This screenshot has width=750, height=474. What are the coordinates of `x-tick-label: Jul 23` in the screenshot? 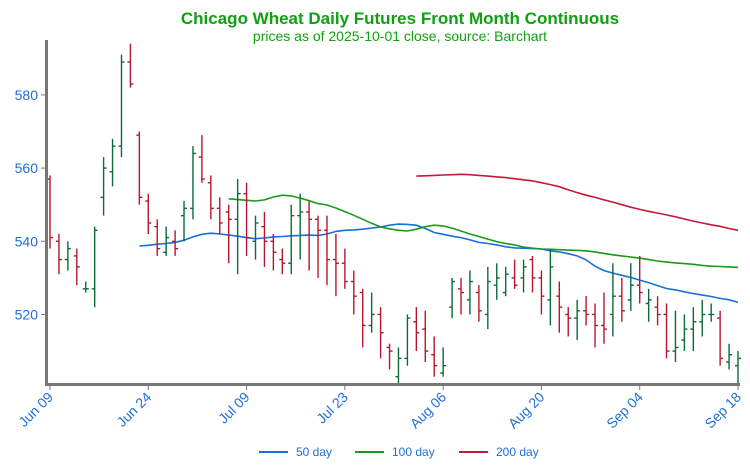 It's located at (332, 408).